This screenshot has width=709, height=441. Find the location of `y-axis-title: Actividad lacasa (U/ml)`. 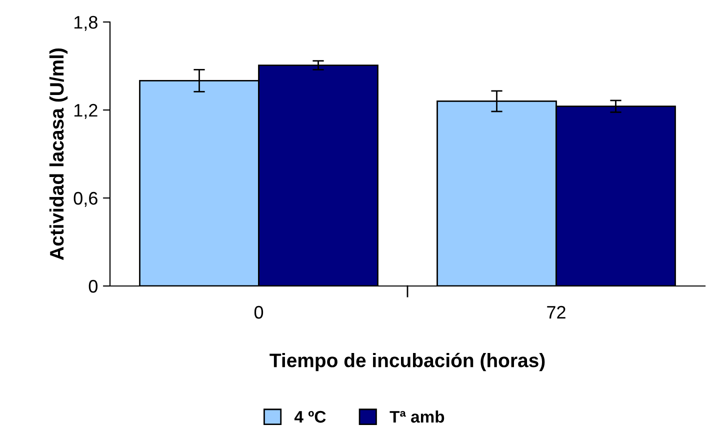

y-axis-title: Actividad lacasa (U/ml) is located at coordinates (58, 154).